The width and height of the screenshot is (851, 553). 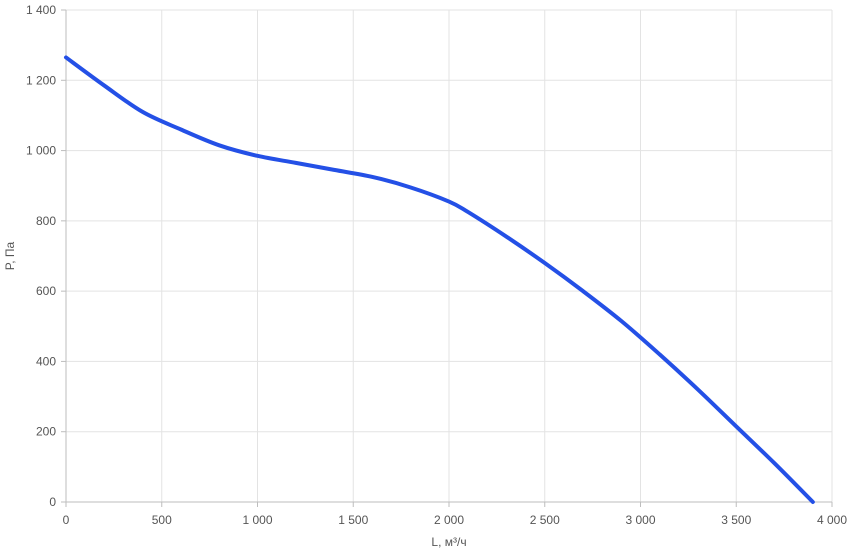 I want to click on y-tick-label: 1 000, so click(x=41, y=151).